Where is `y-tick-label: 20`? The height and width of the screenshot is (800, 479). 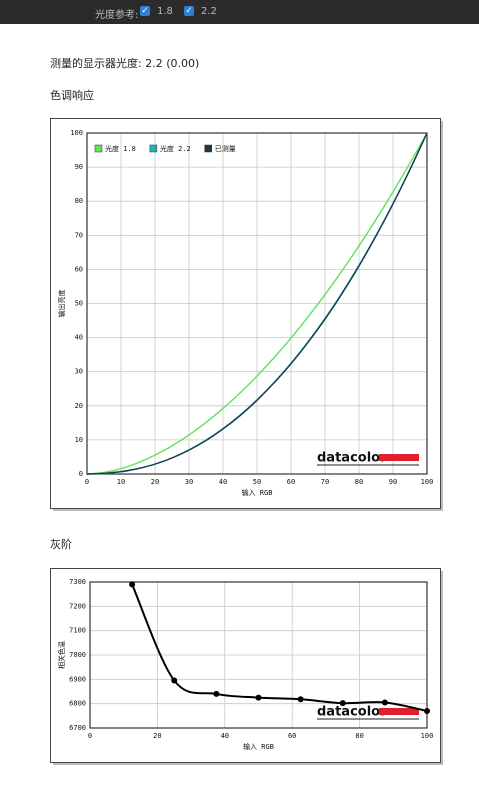
y-tick-label: 20 is located at coordinates (79, 406).